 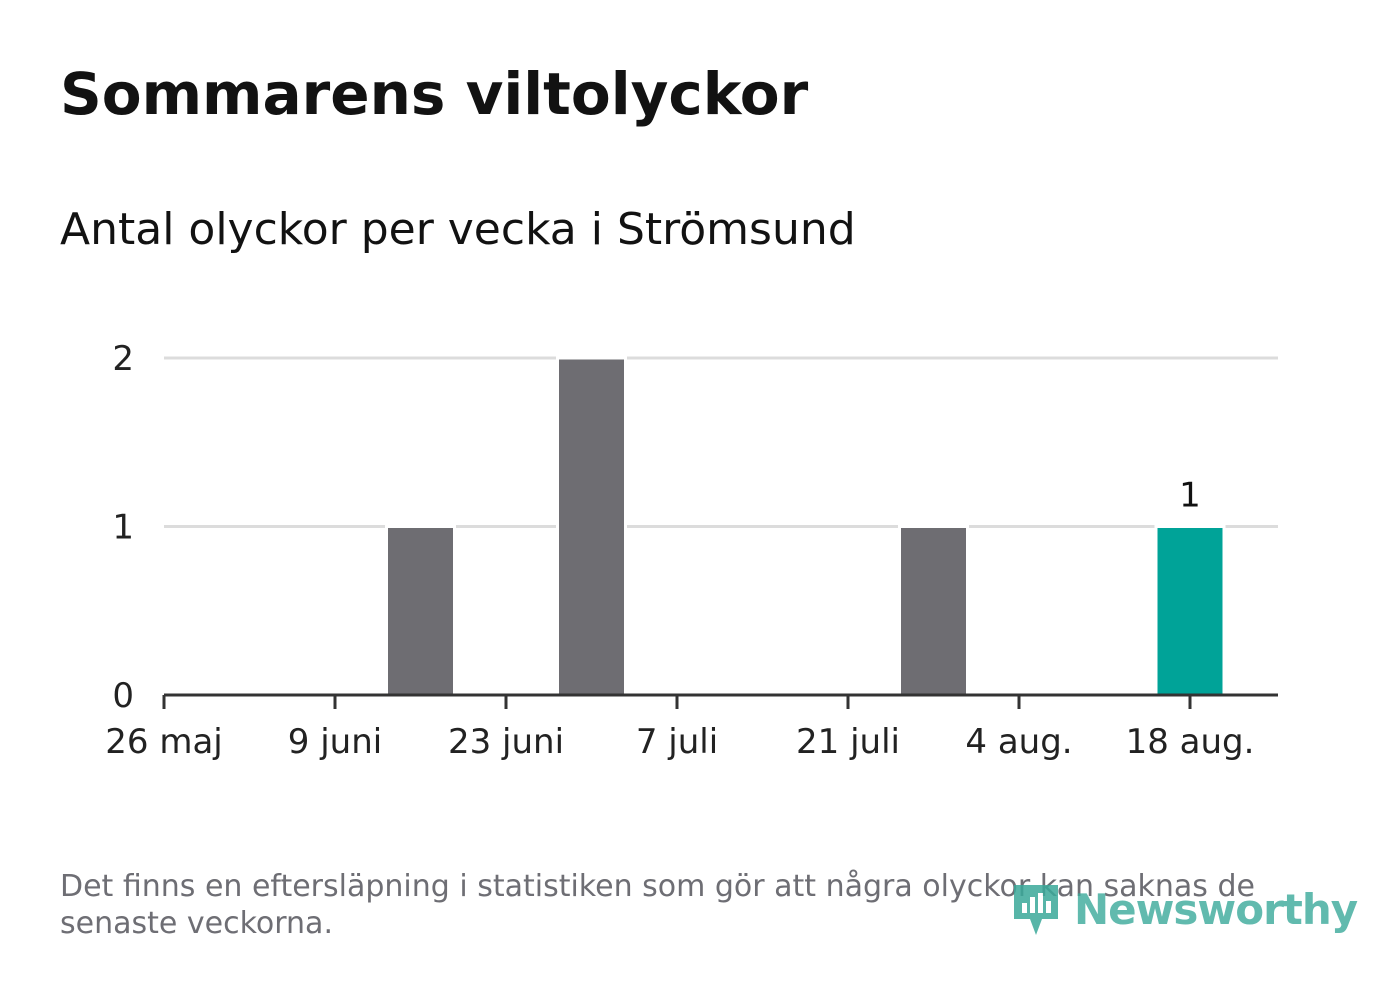 What do you see at coordinates (677, 742) in the screenshot?
I see `x-tick-label: 7 juli` at bounding box center [677, 742].